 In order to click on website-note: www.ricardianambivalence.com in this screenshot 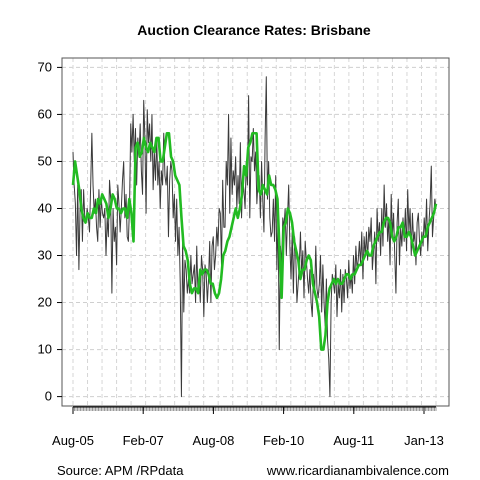, I will do `click(357, 470)`.